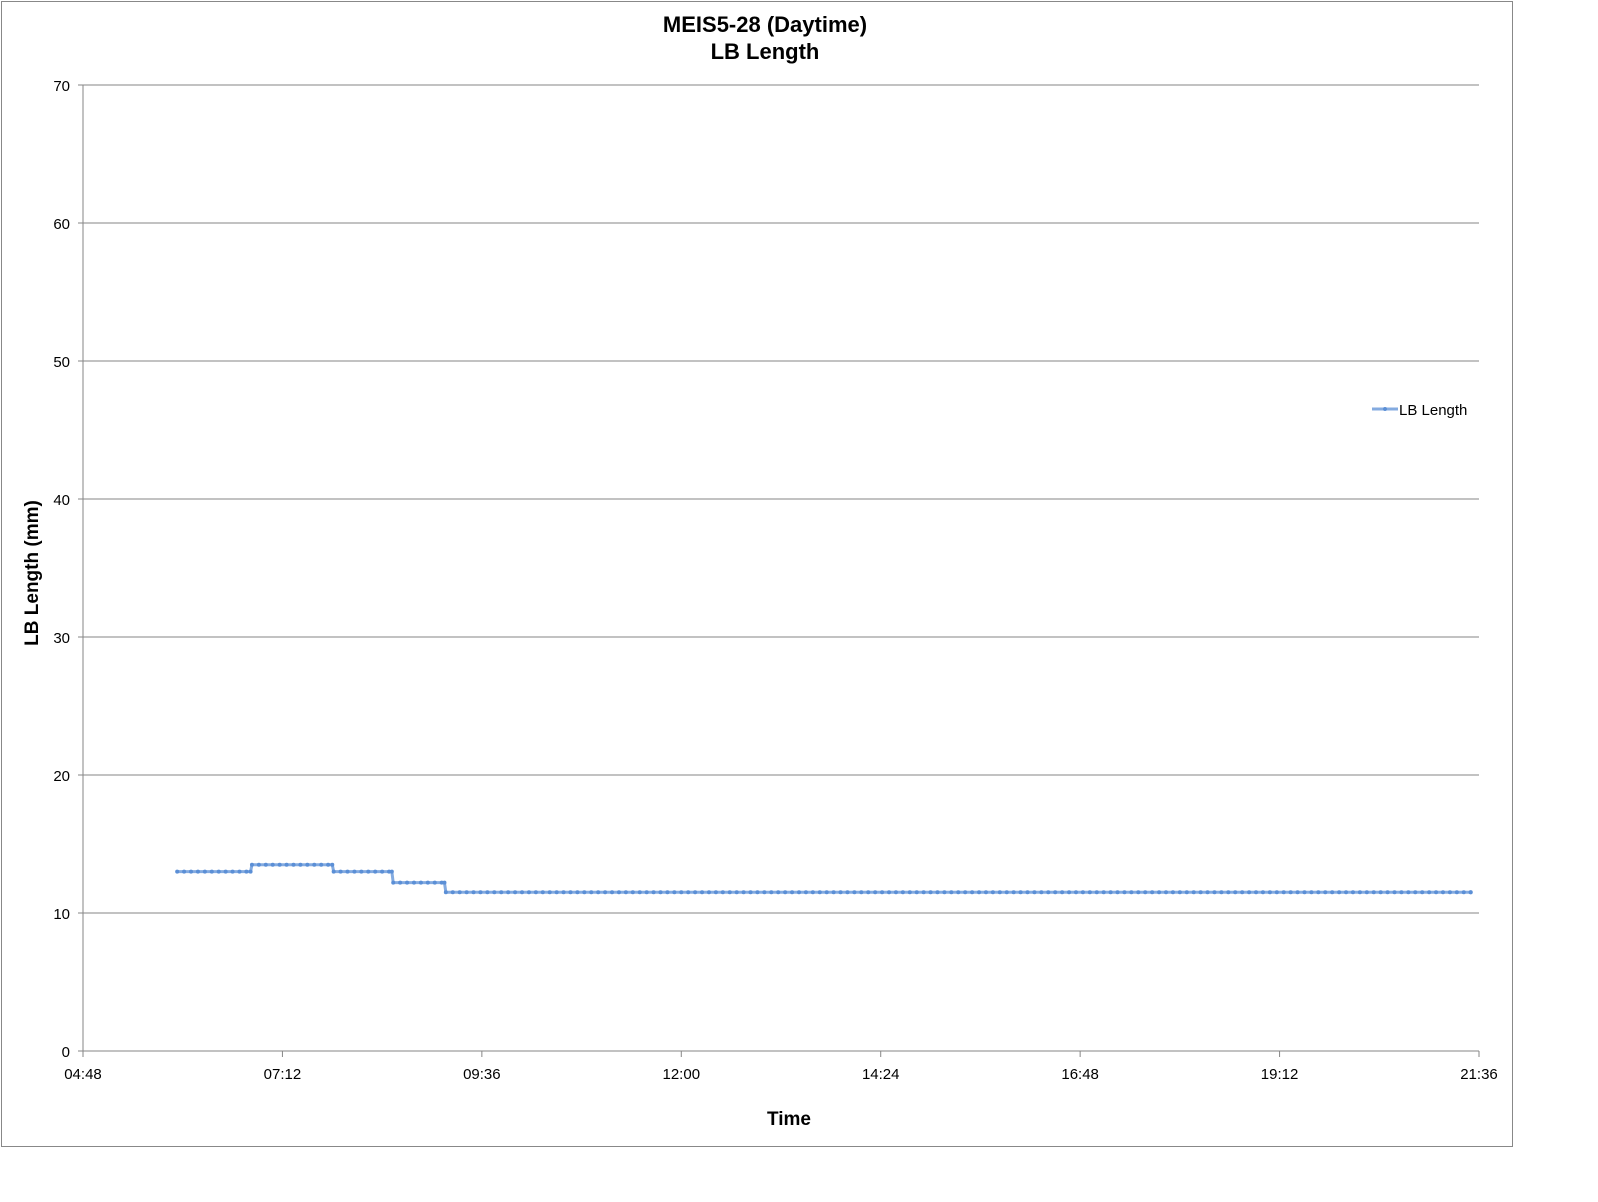 This screenshot has height=1202, width=1598. Describe the element at coordinates (881, 1074) in the screenshot. I see `x-tick-label: 14:24` at that location.